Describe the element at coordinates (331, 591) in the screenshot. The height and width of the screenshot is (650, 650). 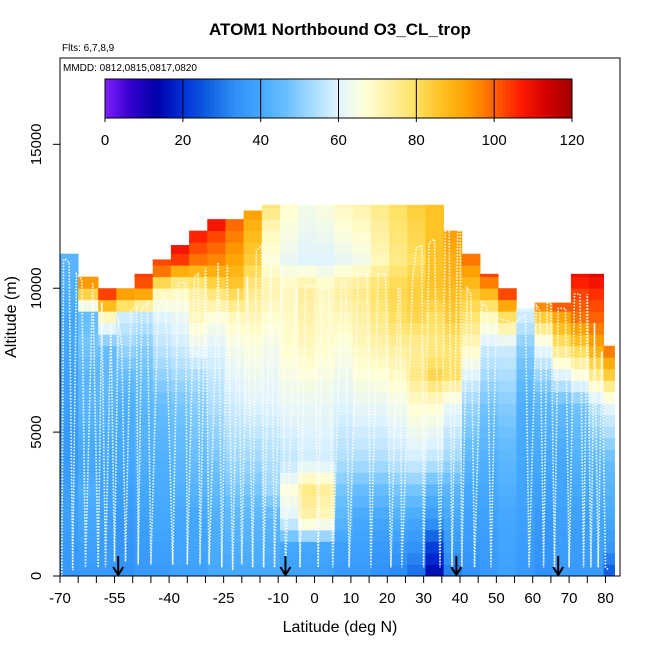
I see `x-axis: -70 -55 -40 -25 -10 0 10 20 30 40 50 60 70 80` at that location.